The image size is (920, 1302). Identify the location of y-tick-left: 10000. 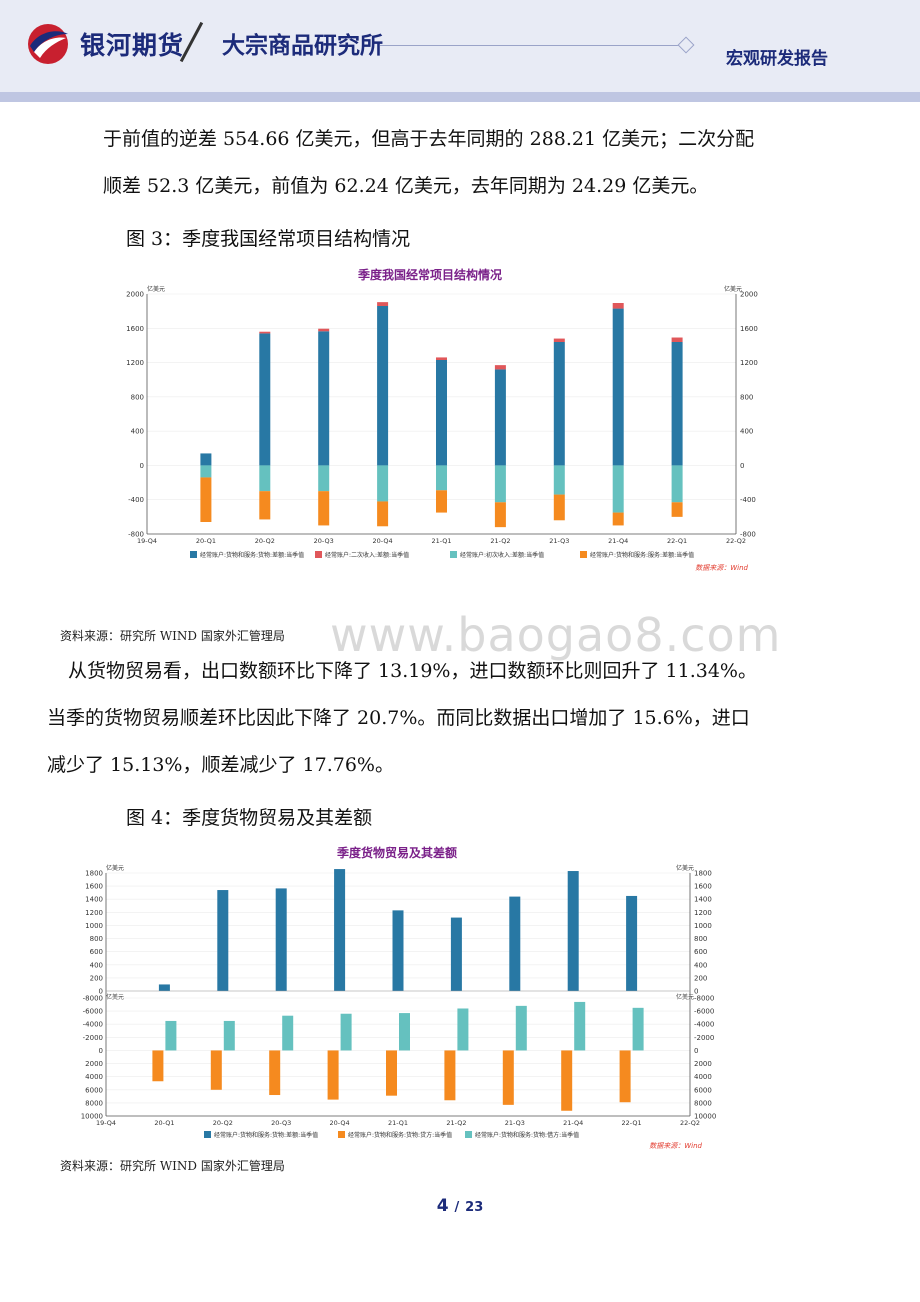
(92, 1117).